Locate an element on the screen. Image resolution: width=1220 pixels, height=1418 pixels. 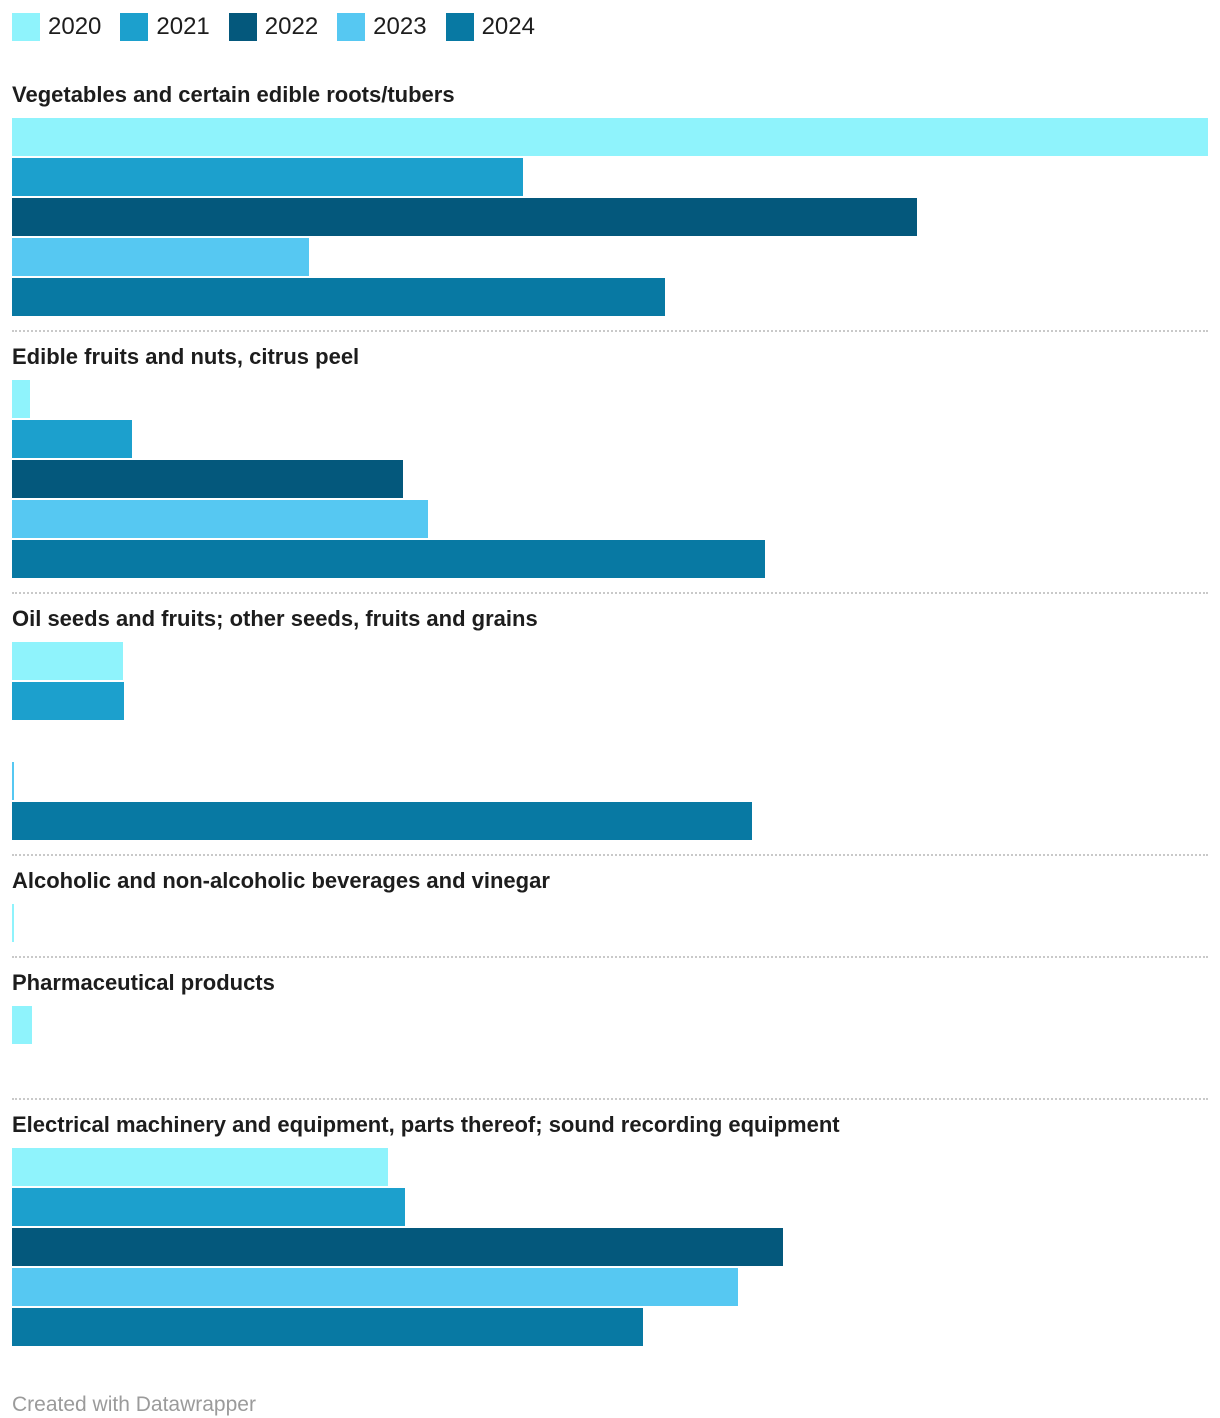
legend-label: 2021 is located at coordinates (183, 26).